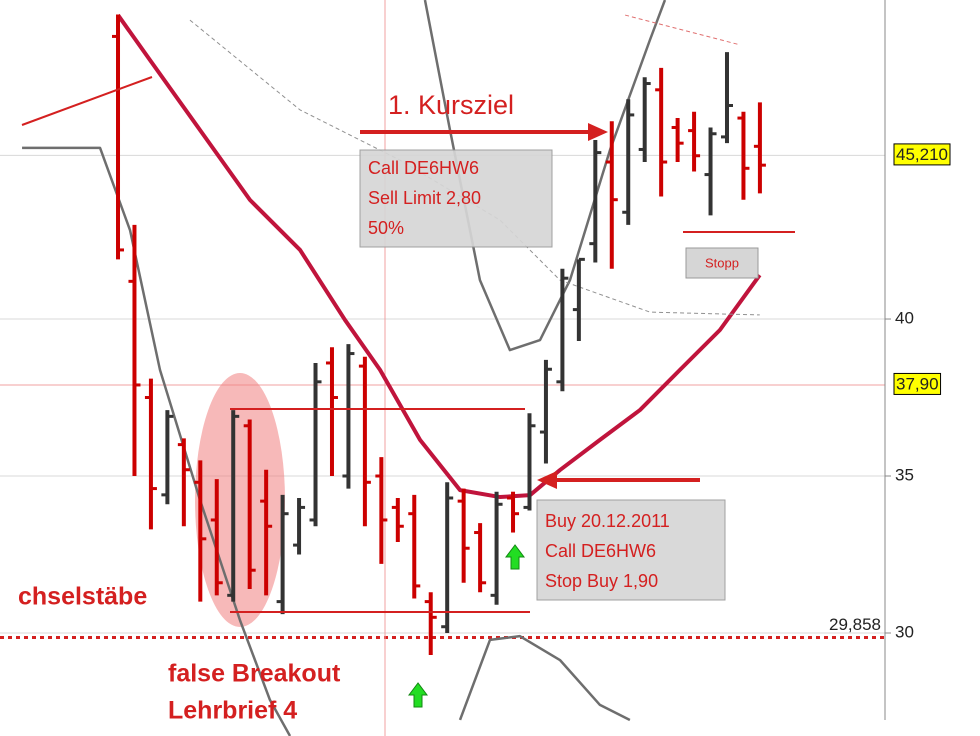  What do you see at coordinates (600, 551) in the screenshot?
I see `buy-text: Call DE6HW6` at bounding box center [600, 551].